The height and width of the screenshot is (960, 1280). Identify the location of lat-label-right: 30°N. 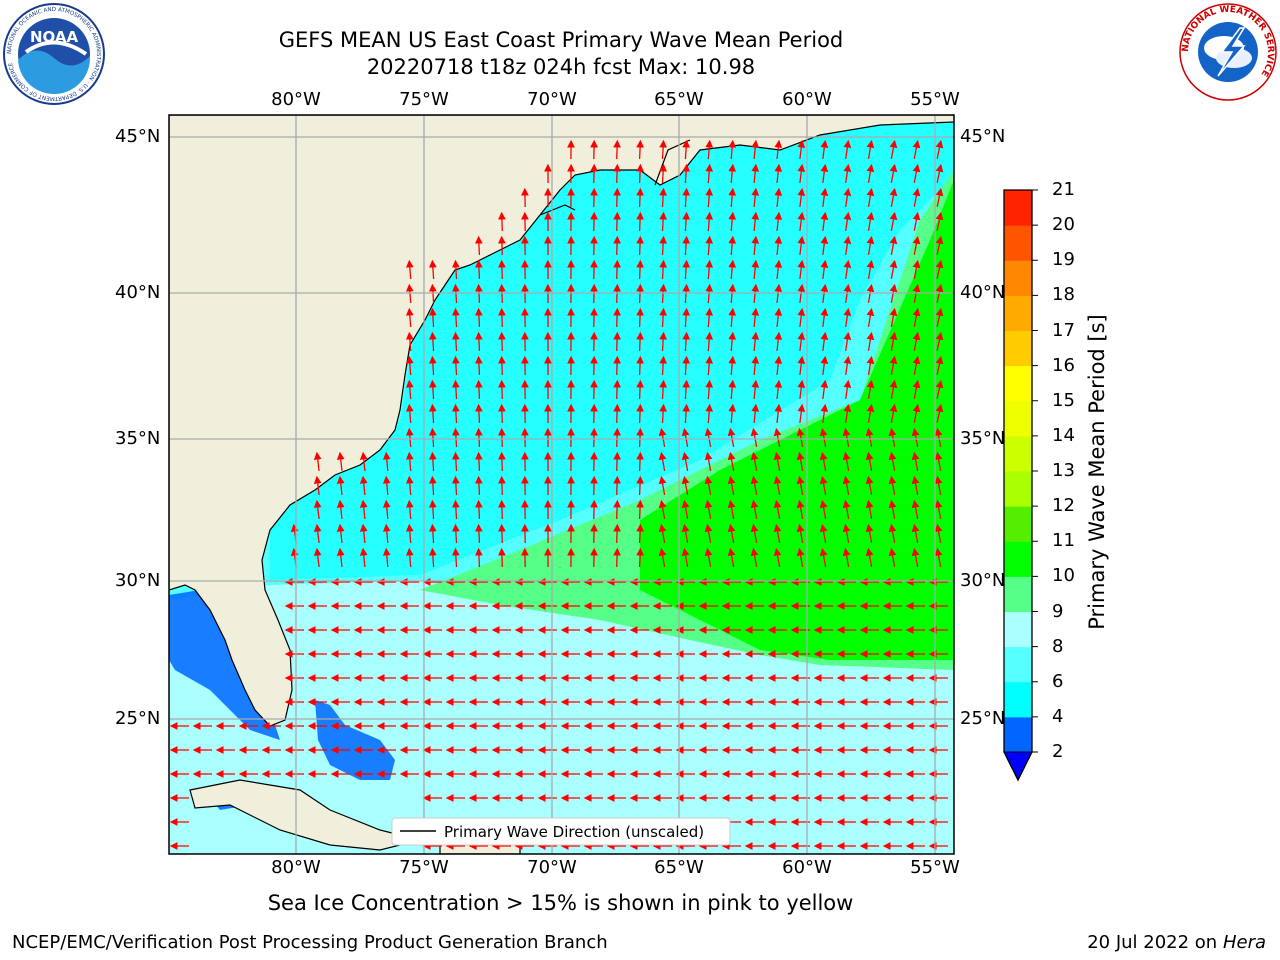
(983, 580).